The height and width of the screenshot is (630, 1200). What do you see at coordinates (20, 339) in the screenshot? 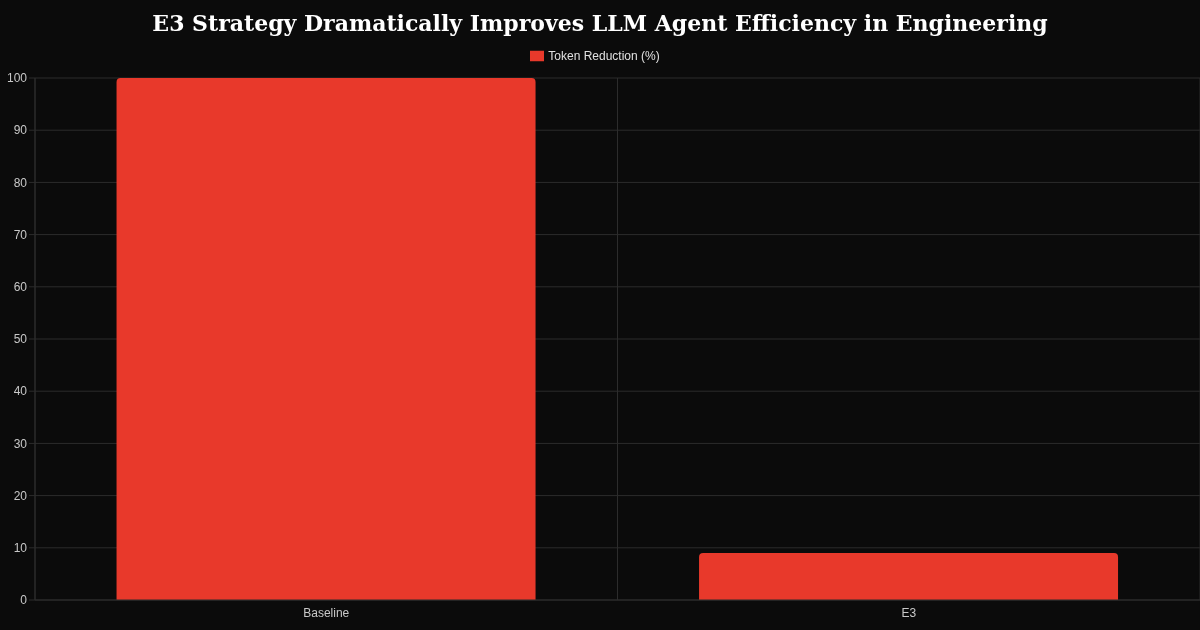
I see `y-tick-label: 50` at bounding box center [20, 339].